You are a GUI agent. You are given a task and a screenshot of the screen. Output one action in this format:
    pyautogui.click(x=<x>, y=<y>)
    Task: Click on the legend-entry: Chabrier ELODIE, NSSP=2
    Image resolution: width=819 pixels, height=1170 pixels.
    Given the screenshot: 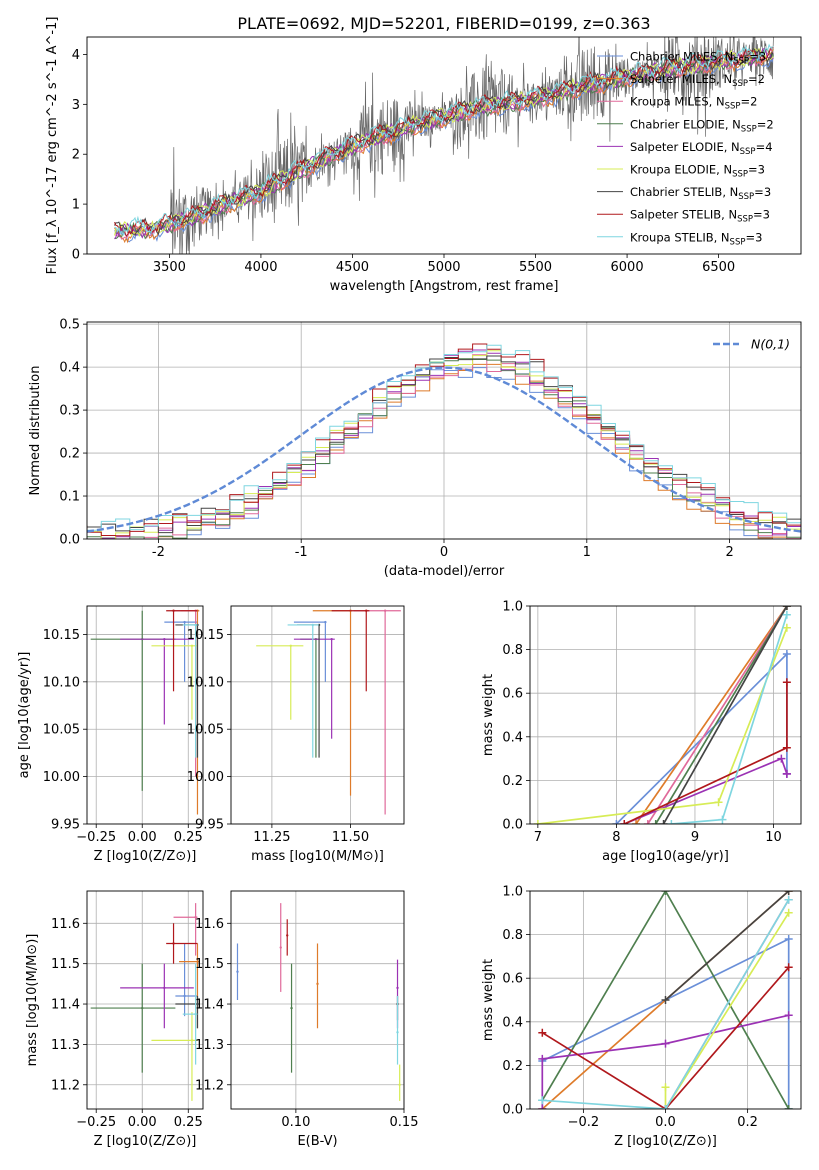 What is the action you would take?
    pyautogui.click(x=702, y=125)
    